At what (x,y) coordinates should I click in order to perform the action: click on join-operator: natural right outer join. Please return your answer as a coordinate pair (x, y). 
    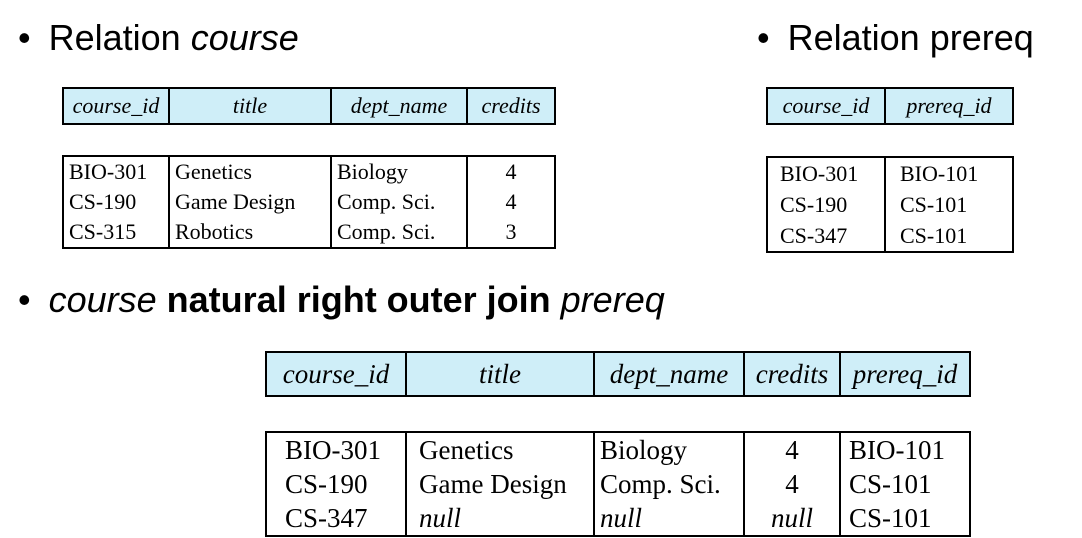
    Looking at the image, I should click on (358, 299).